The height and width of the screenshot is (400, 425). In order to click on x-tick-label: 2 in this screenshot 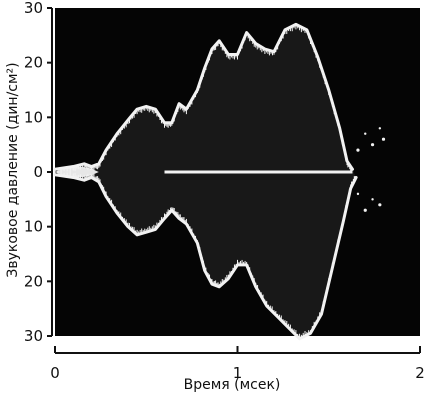, I will do `click(420, 373)`.